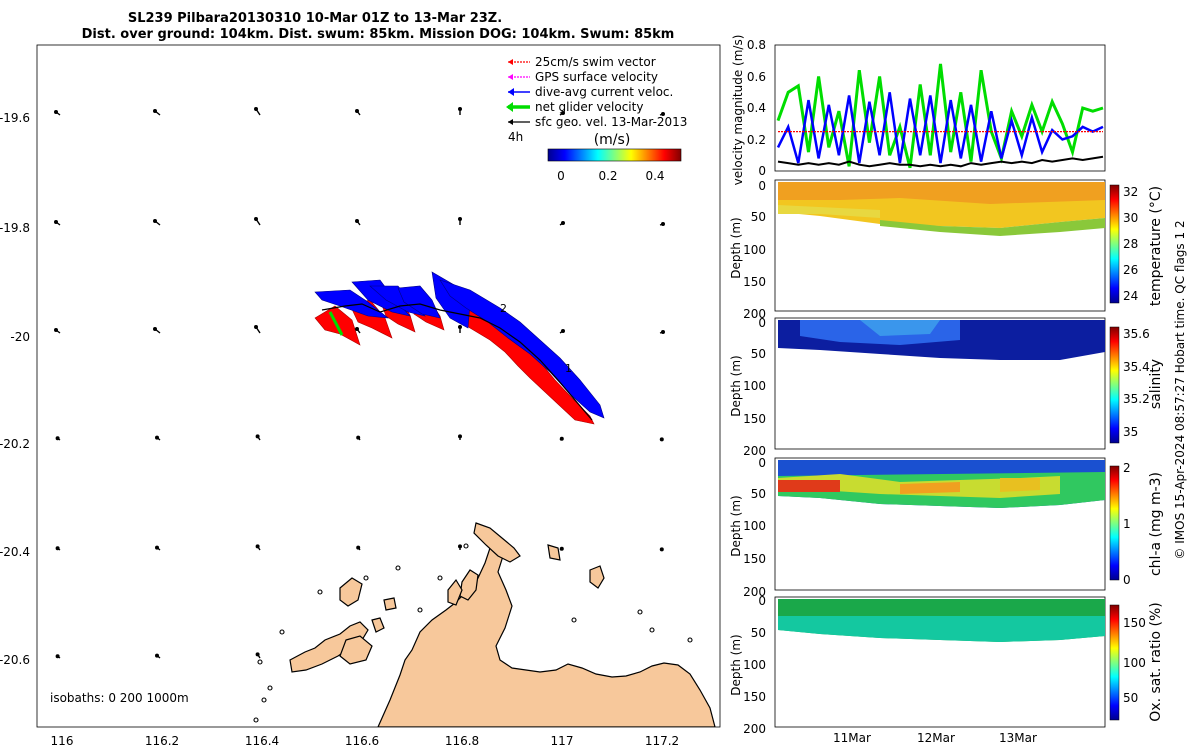 The image size is (1200, 750). What do you see at coordinates (62, 741) in the screenshot?
I see `map-xtick: 116` at bounding box center [62, 741].